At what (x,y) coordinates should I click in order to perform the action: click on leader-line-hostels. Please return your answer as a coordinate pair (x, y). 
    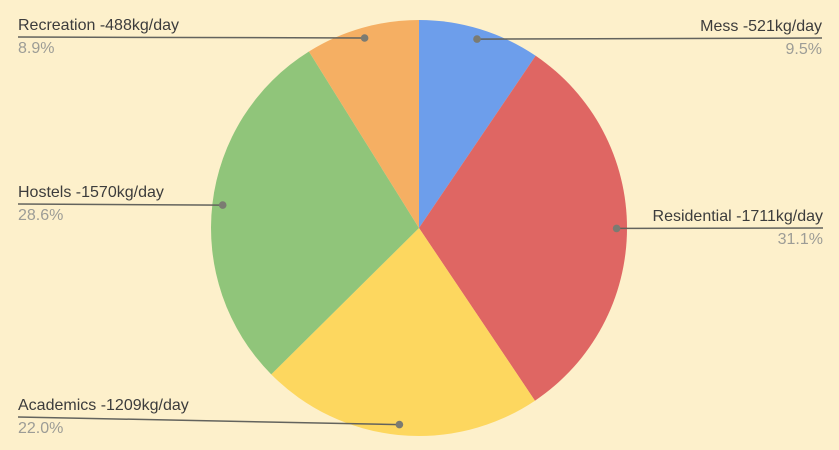
    Looking at the image, I should click on (120, 204).